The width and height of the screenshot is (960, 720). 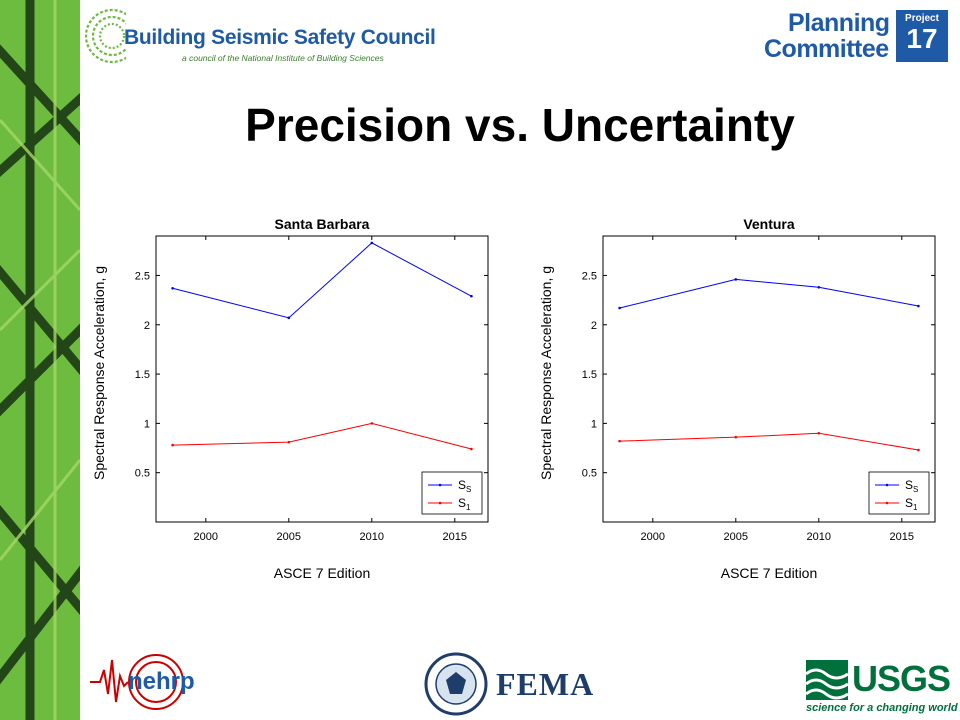 What do you see at coordinates (372, 537) in the screenshot?
I see `chart-0-xtick-label: 2010` at bounding box center [372, 537].